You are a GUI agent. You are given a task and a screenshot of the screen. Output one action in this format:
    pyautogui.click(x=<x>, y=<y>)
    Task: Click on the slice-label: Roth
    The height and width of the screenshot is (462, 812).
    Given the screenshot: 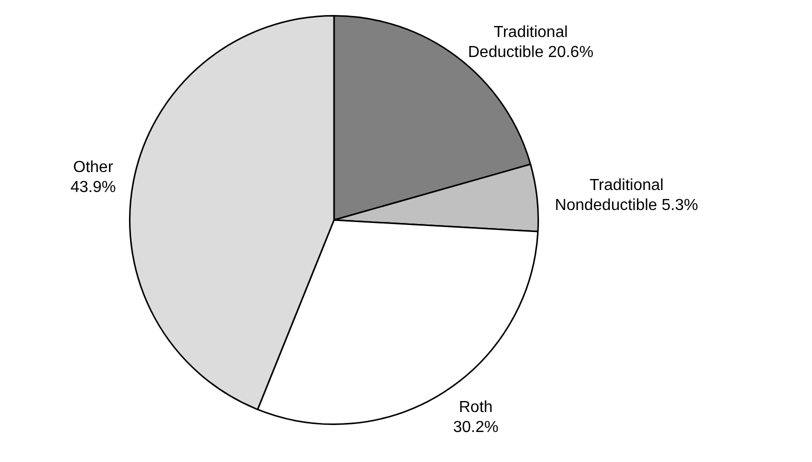 What is the action you would take?
    pyautogui.click(x=475, y=407)
    